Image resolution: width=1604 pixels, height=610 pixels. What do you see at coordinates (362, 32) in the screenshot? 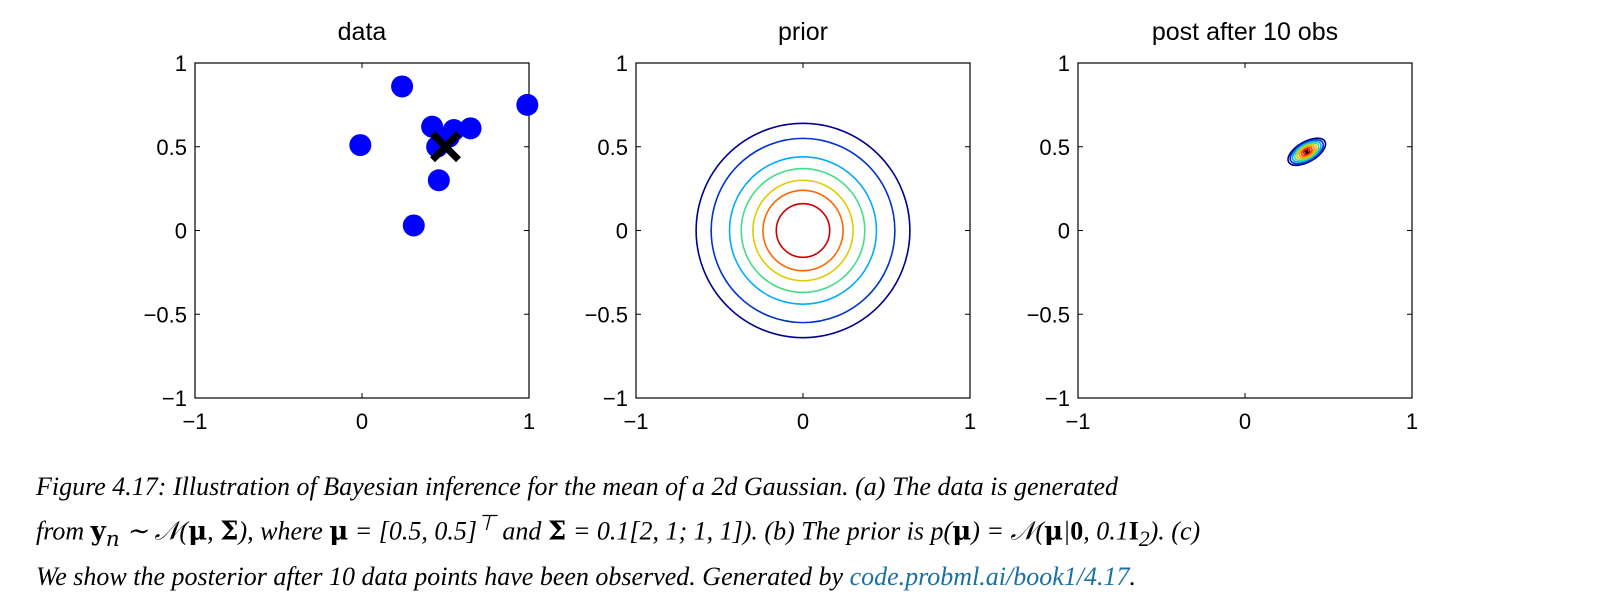
I see `panel-title: data` at bounding box center [362, 32].